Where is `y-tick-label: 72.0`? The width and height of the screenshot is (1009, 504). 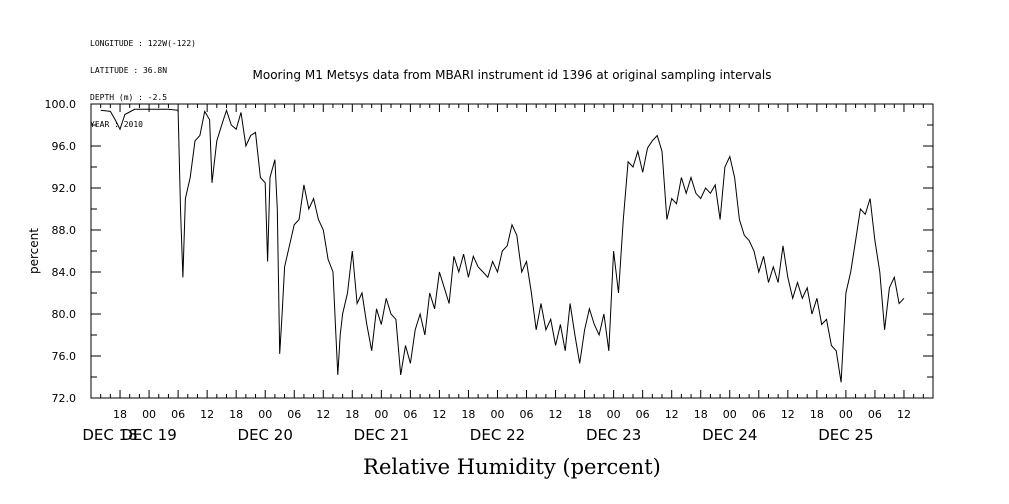
y-tick-label: 72.0 is located at coordinates (64, 398).